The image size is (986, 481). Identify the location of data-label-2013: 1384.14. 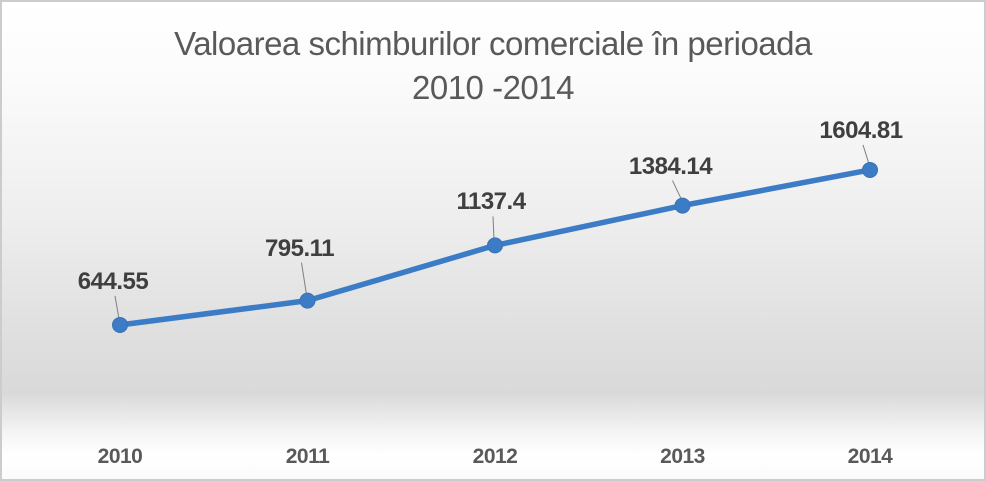
(670, 166).